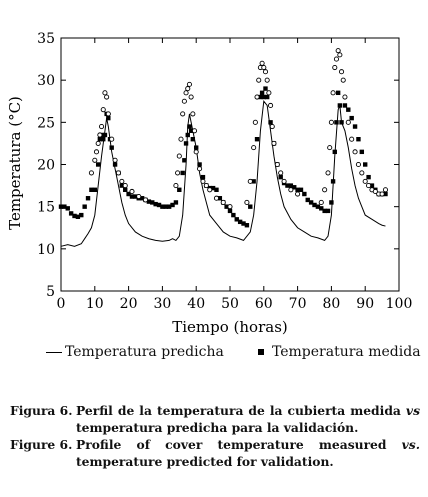 This screenshot has height=497, width=428. What do you see at coordinates (205, 461) in the screenshot?
I see `caption-en-part-b: temperature predicted for validation.` at bounding box center [205, 461].